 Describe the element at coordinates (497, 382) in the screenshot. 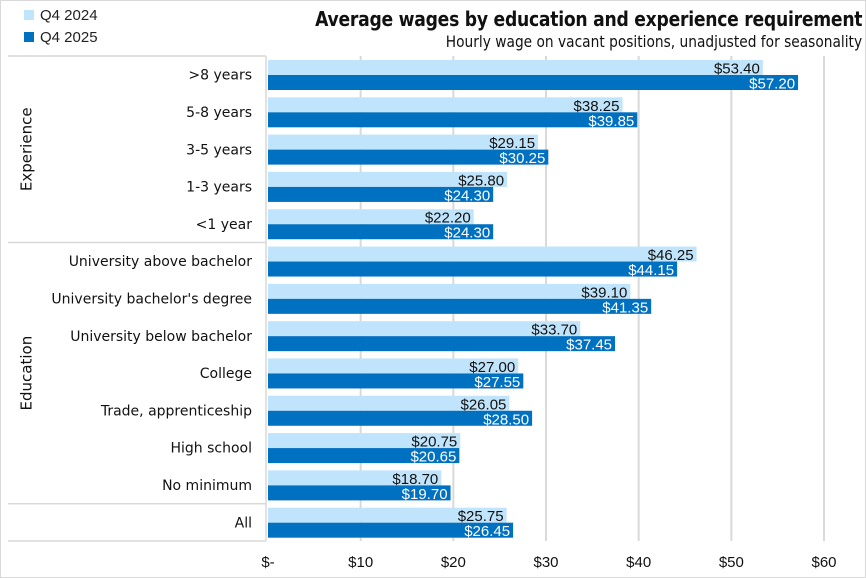

I see `data-label-q4-2025: $27.55` at that location.